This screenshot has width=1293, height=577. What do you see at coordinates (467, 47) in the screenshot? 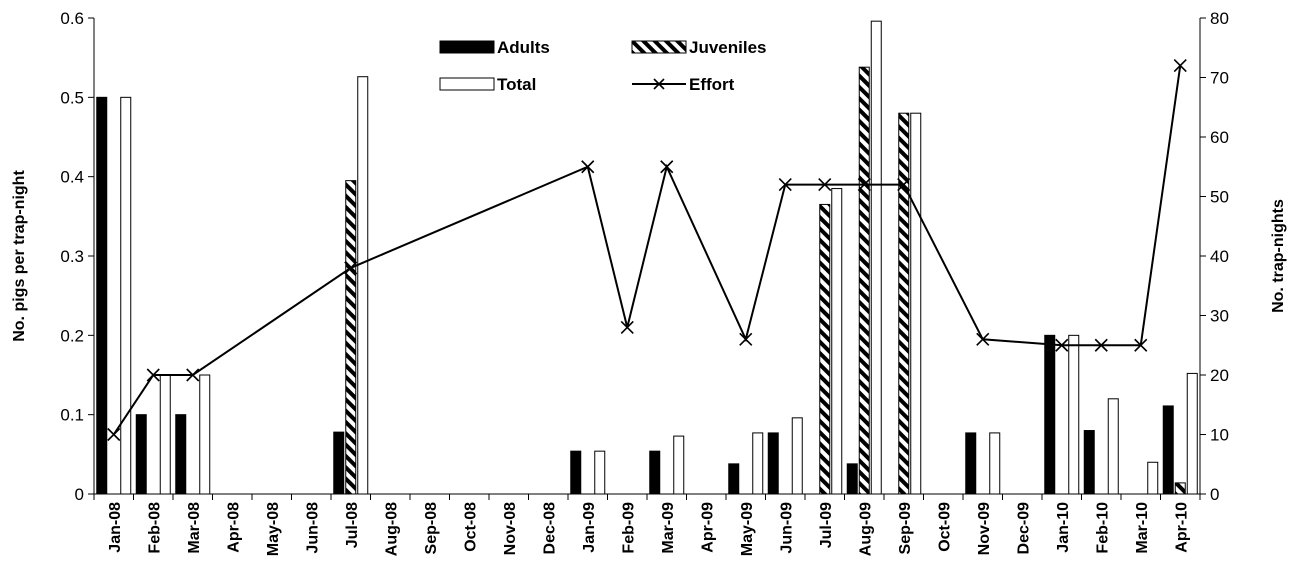
I see `legend-swatch-adults` at bounding box center [467, 47].